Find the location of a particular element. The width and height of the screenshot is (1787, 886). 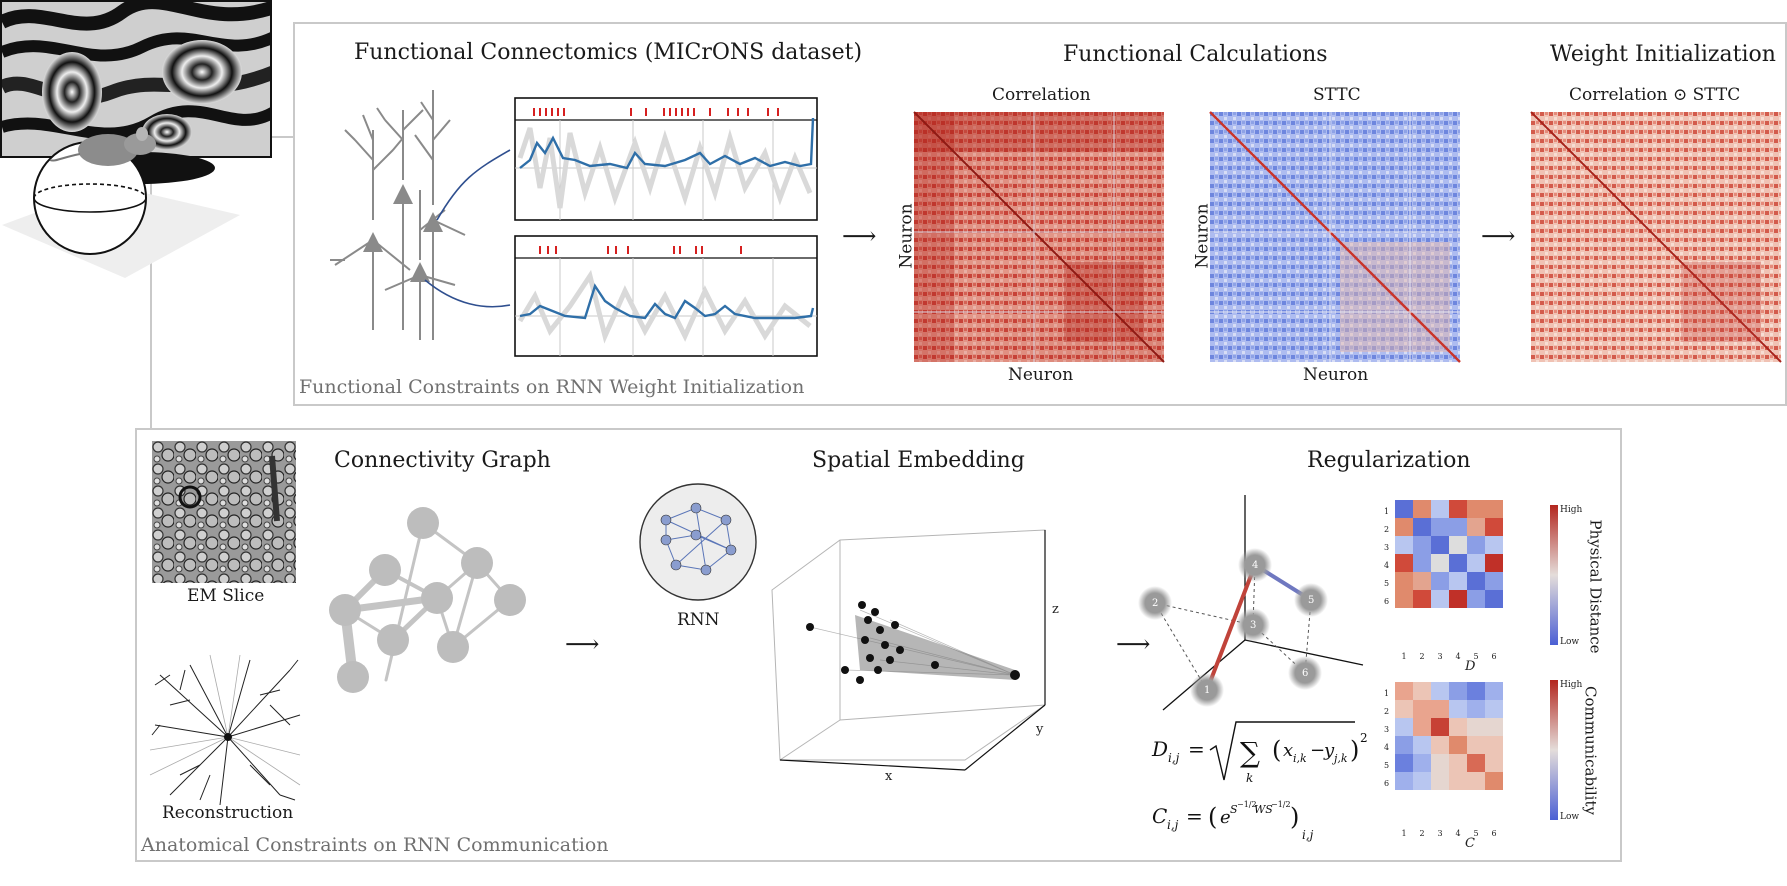

svg-text: j,k is located at coordinates (1339, 758).